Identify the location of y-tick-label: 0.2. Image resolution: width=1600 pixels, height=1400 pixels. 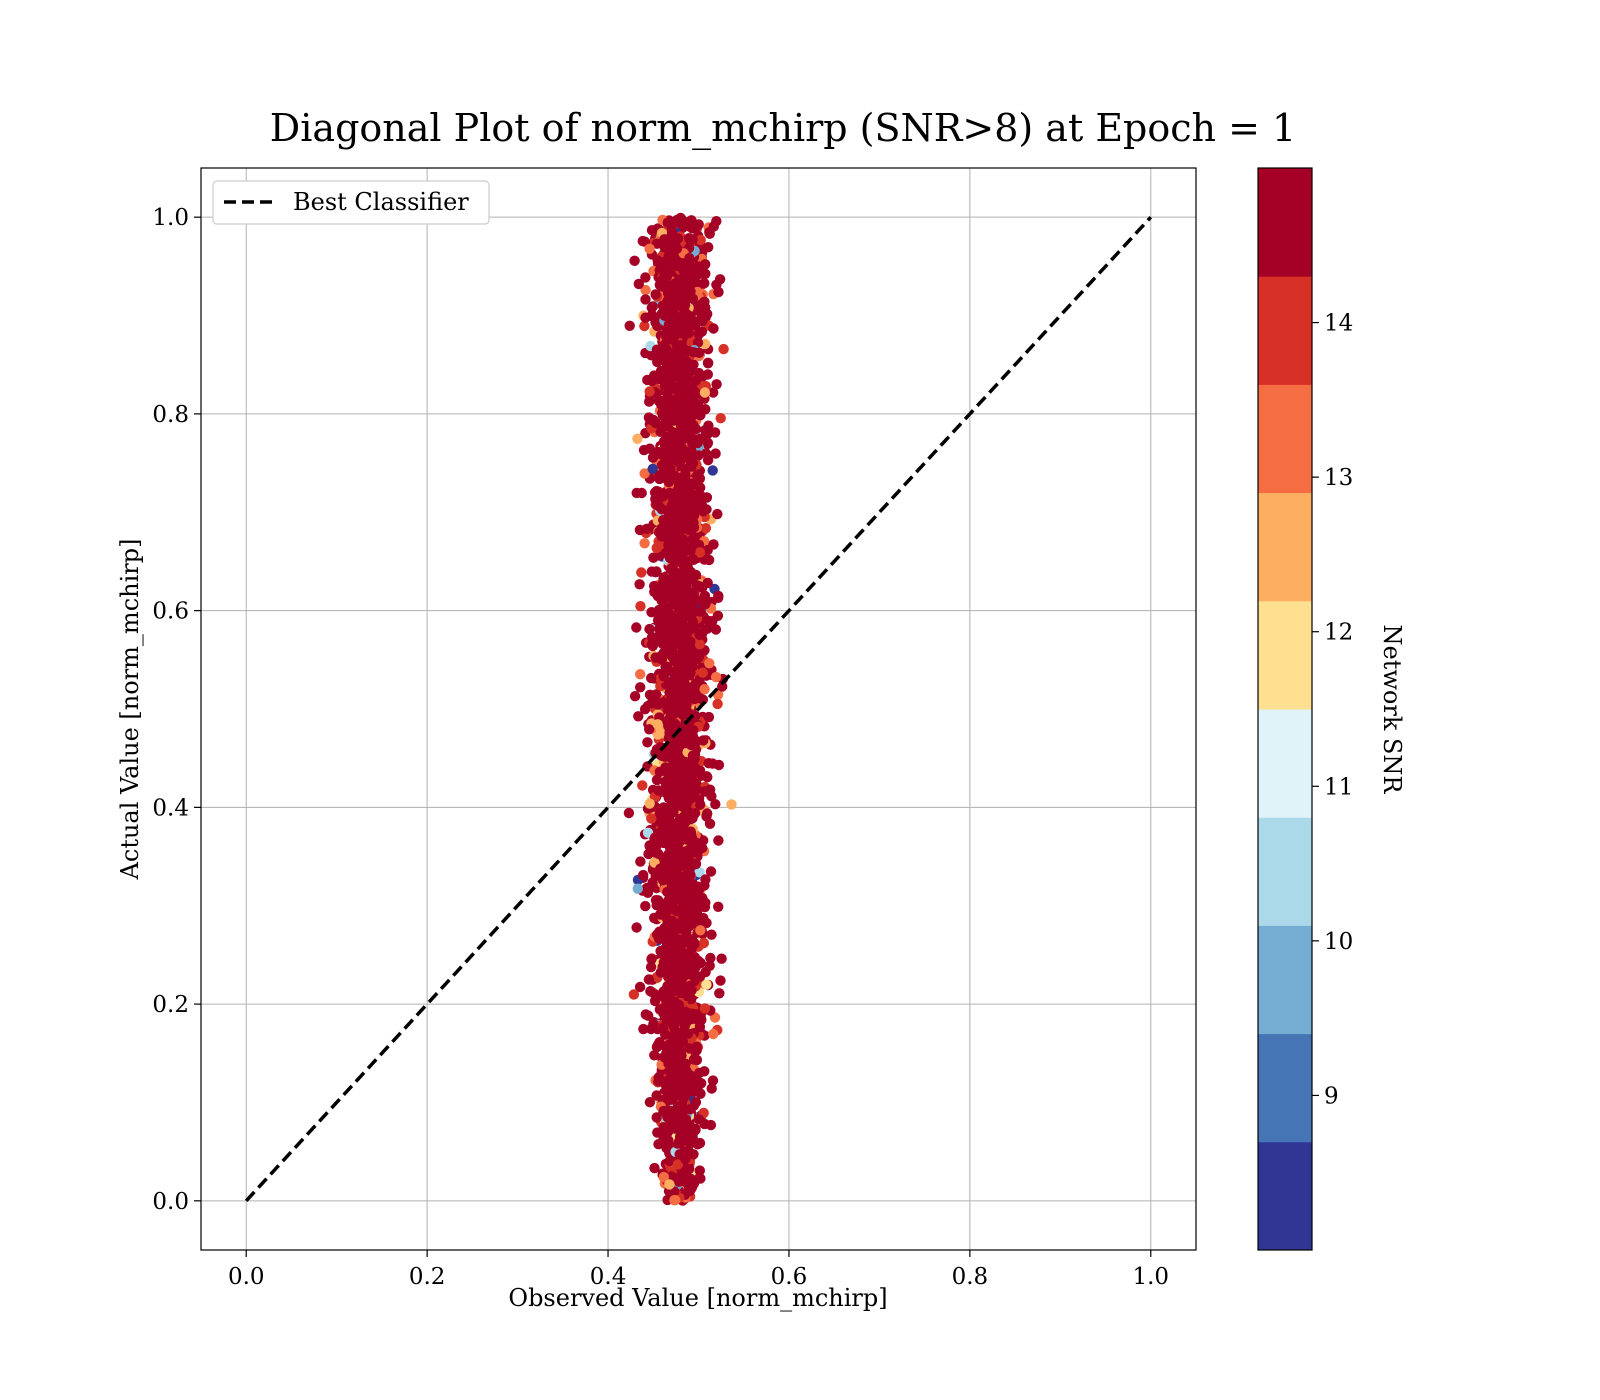
(170, 1005).